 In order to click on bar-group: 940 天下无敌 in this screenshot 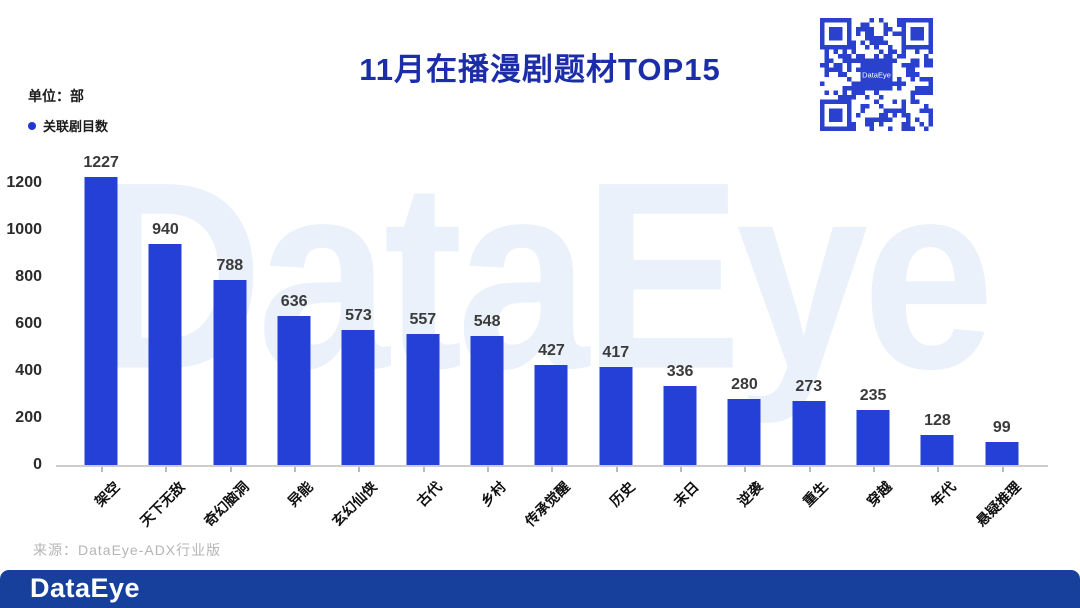, I will do `click(165, 352)`.